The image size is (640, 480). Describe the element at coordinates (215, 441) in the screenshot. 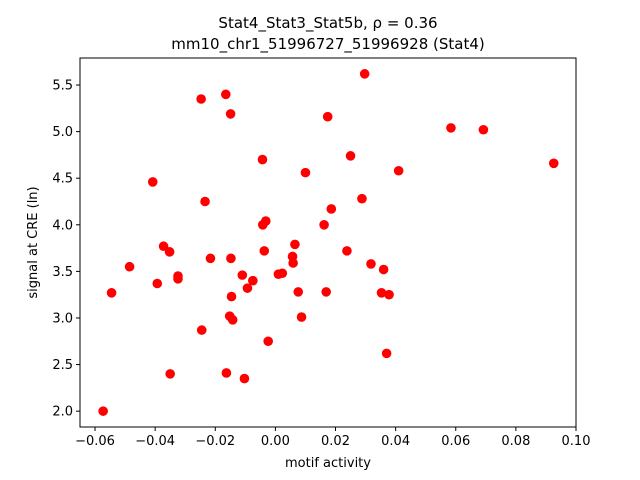

I see `x-tick-label: −0.02` at that location.